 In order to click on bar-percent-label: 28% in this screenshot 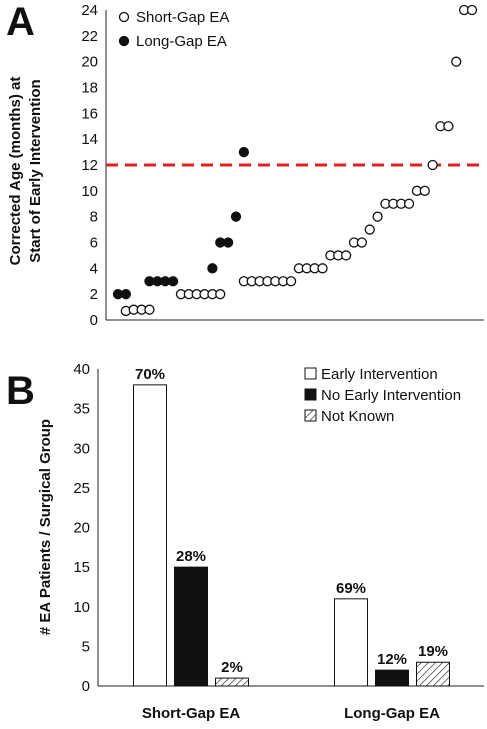, I will do `click(191, 556)`.